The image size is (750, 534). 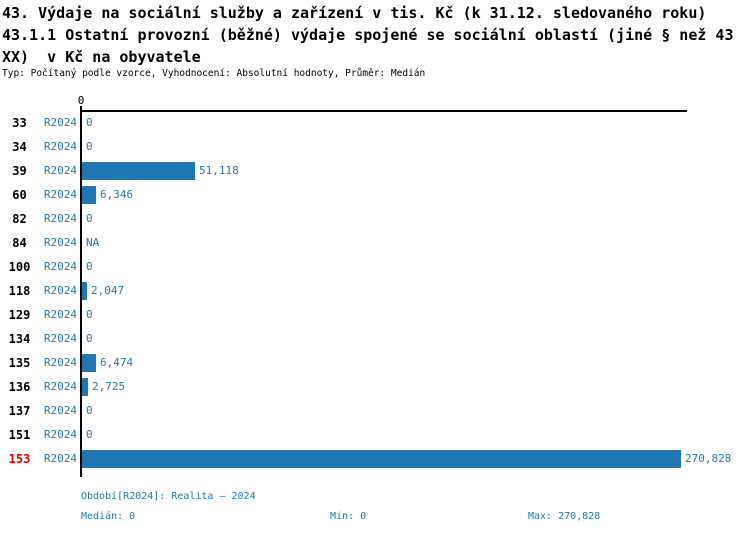 What do you see at coordinates (89, 266) in the screenshot?
I see `value-label-100: 0` at bounding box center [89, 266].